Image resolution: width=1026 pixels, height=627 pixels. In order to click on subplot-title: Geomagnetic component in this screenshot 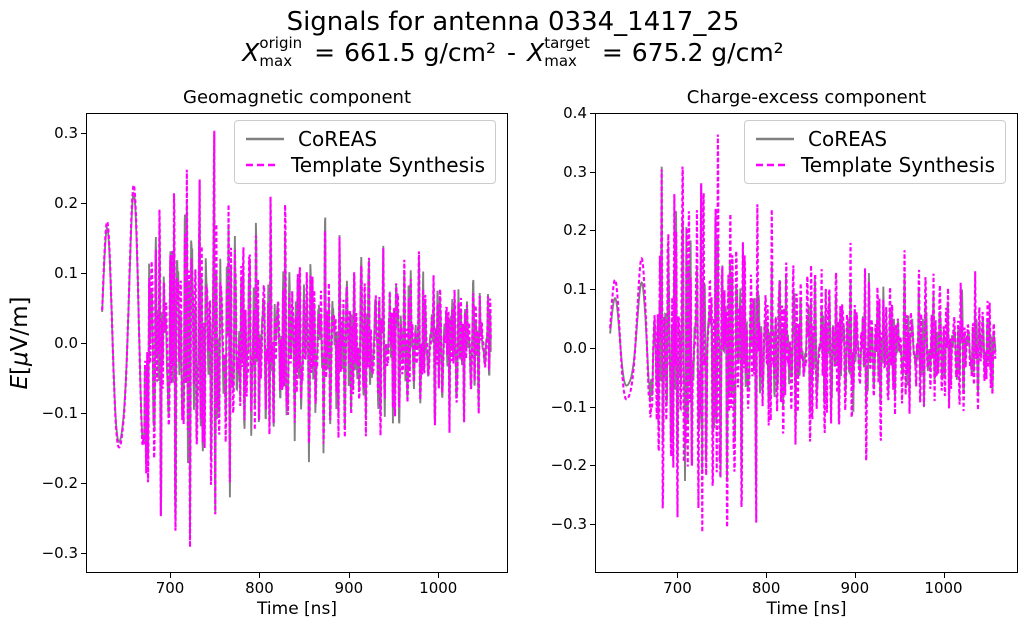, I will do `click(297, 97)`.